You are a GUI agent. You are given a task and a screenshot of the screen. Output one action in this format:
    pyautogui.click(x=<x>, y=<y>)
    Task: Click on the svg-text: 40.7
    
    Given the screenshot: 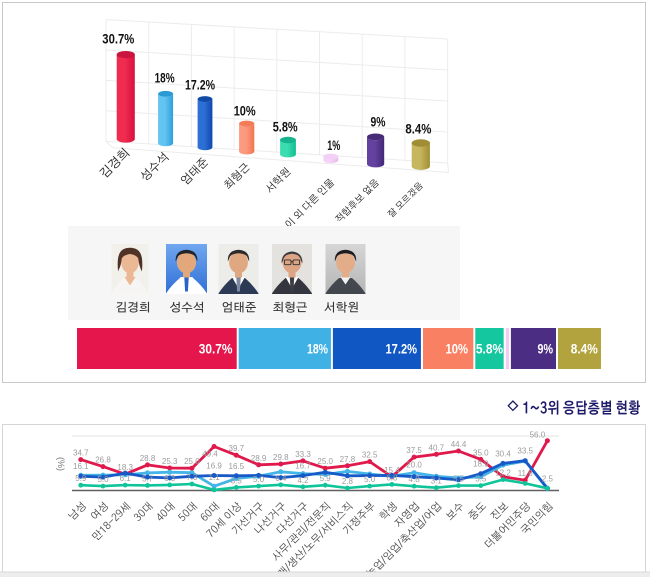 What is the action you would take?
    pyautogui.click(x=437, y=447)
    